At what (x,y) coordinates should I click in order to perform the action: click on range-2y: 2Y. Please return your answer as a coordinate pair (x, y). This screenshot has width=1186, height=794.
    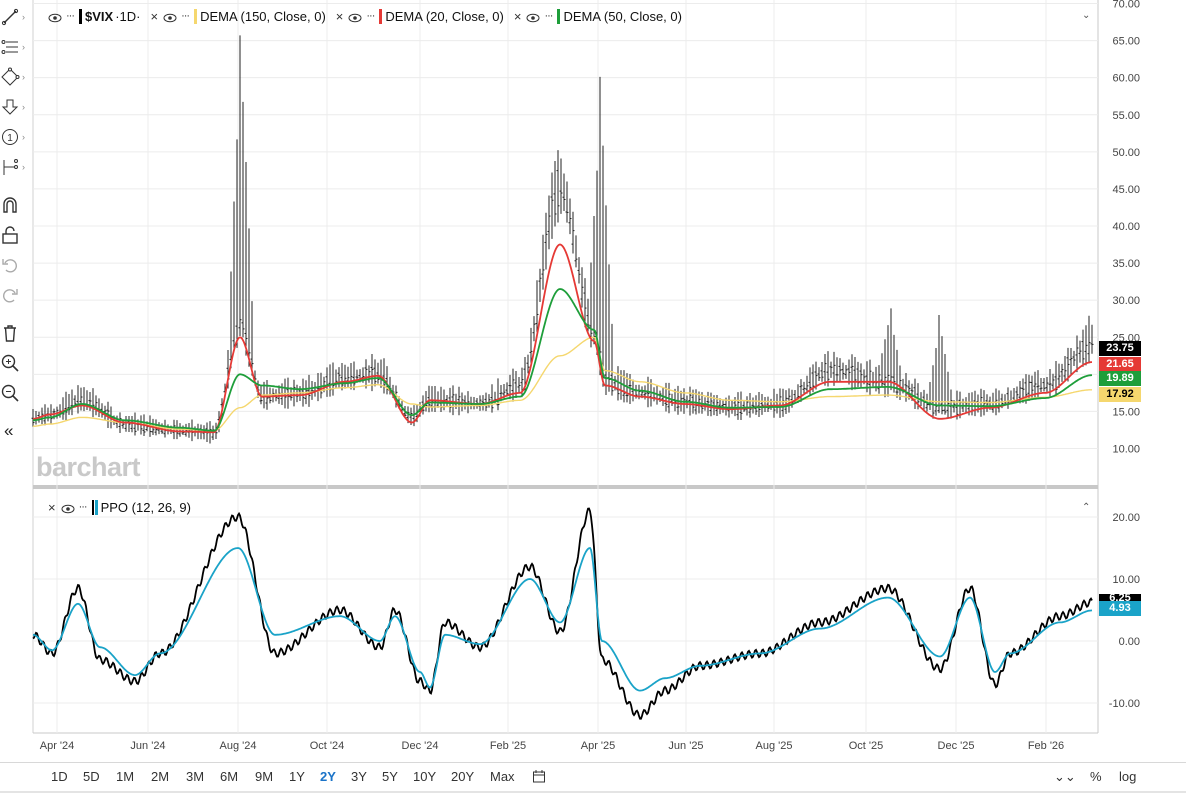
    Looking at the image, I should click on (328, 776).